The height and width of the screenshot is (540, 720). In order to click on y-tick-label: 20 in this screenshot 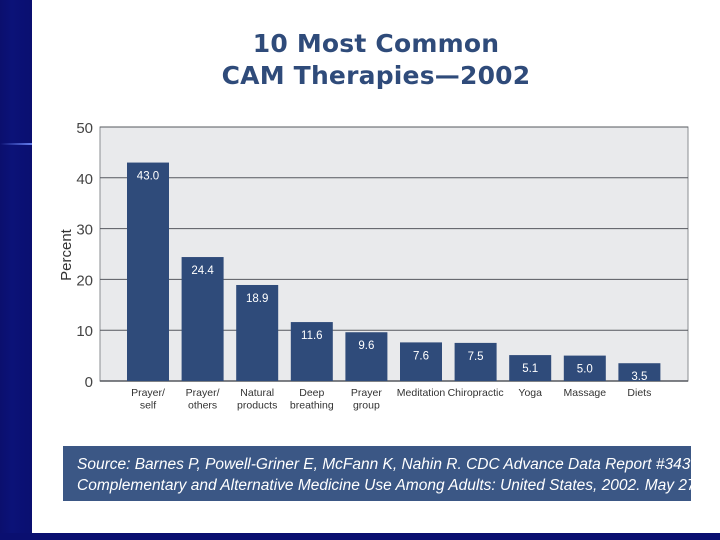, I will do `click(84, 280)`.